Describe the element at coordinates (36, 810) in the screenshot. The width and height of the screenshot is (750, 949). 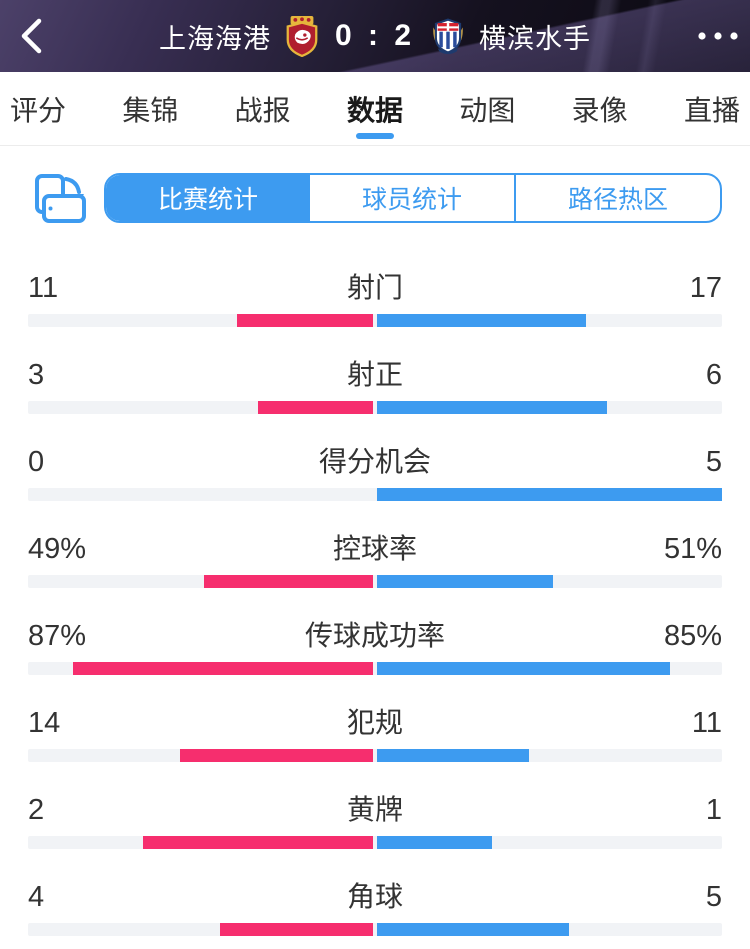
I see `home-value: 2` at that location.